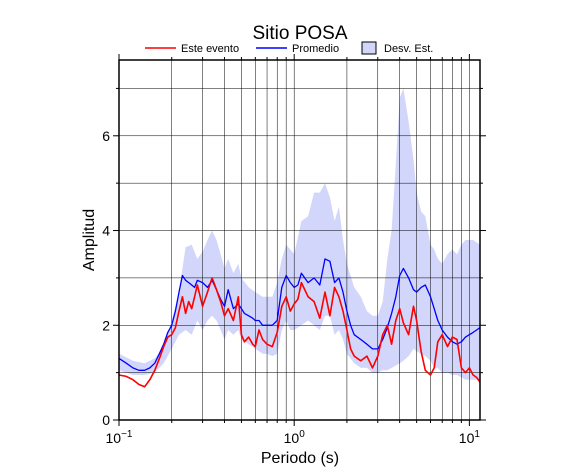 The image size is (586, 475). Describe the element at coordinates (89, 240) in the screenshot. I see `y-axis-label: Amplitud` at that location.